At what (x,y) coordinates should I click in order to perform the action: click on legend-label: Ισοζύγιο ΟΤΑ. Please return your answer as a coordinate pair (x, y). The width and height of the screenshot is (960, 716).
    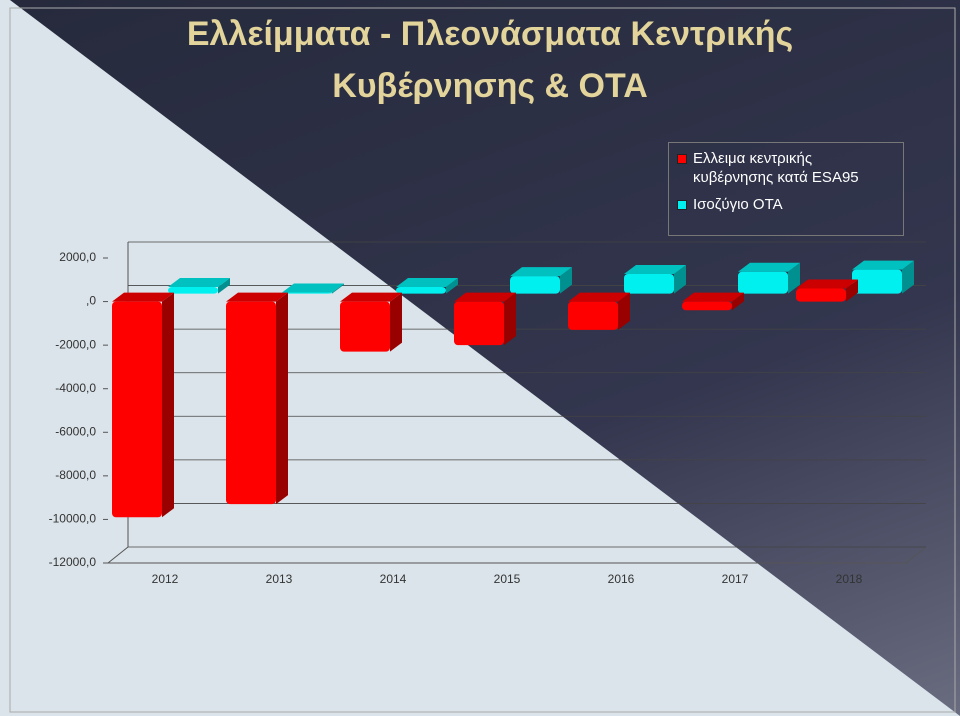
    Looking at the image, I should click on (738, 204).